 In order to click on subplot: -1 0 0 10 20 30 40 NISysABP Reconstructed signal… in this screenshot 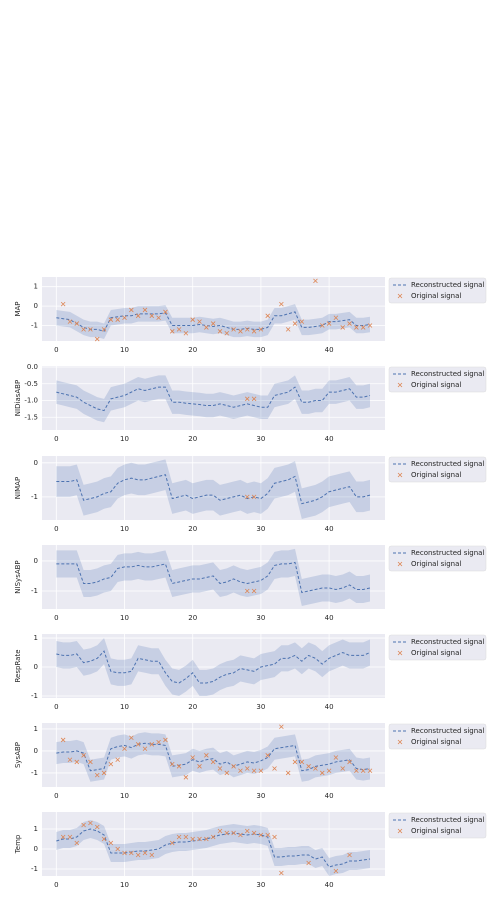, I will do `click(250, 583)`.